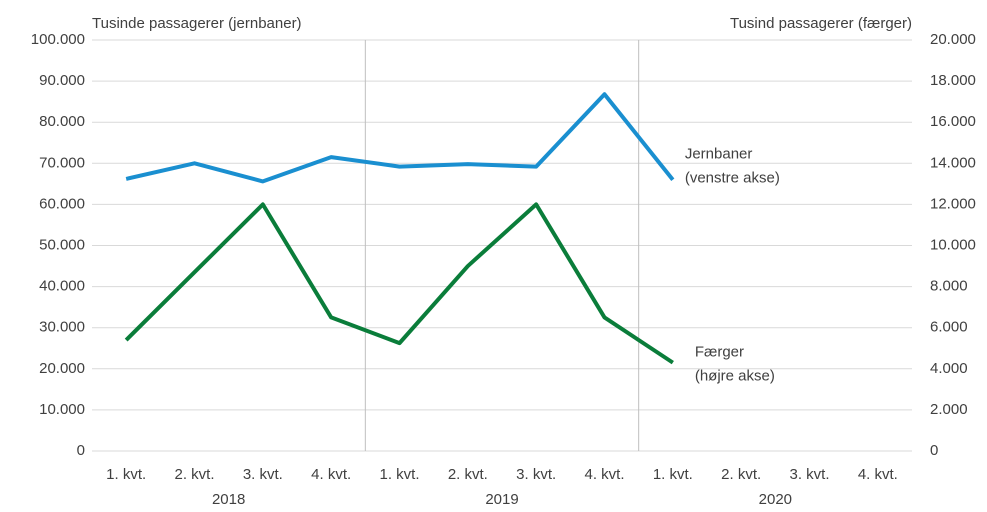 The image size is (987, 512). I want to click on y-axis-label: Tusinde passagerer (jernbaner), so click(197, 23).